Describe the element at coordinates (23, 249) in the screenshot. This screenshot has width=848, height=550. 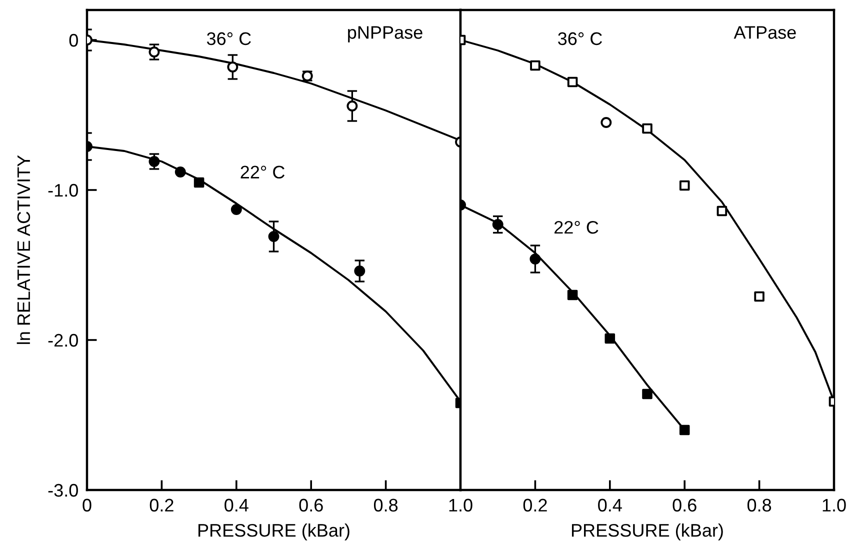
I see `y-axis-title: ln RELATIVE ACTIVITY` at that location.